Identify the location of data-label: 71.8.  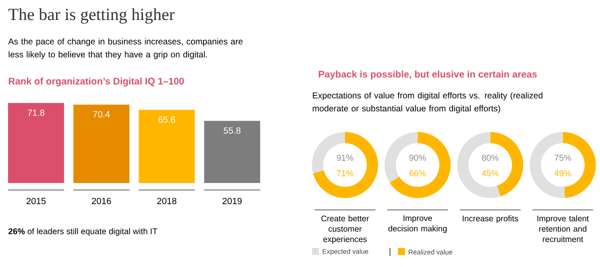
(36, 113).